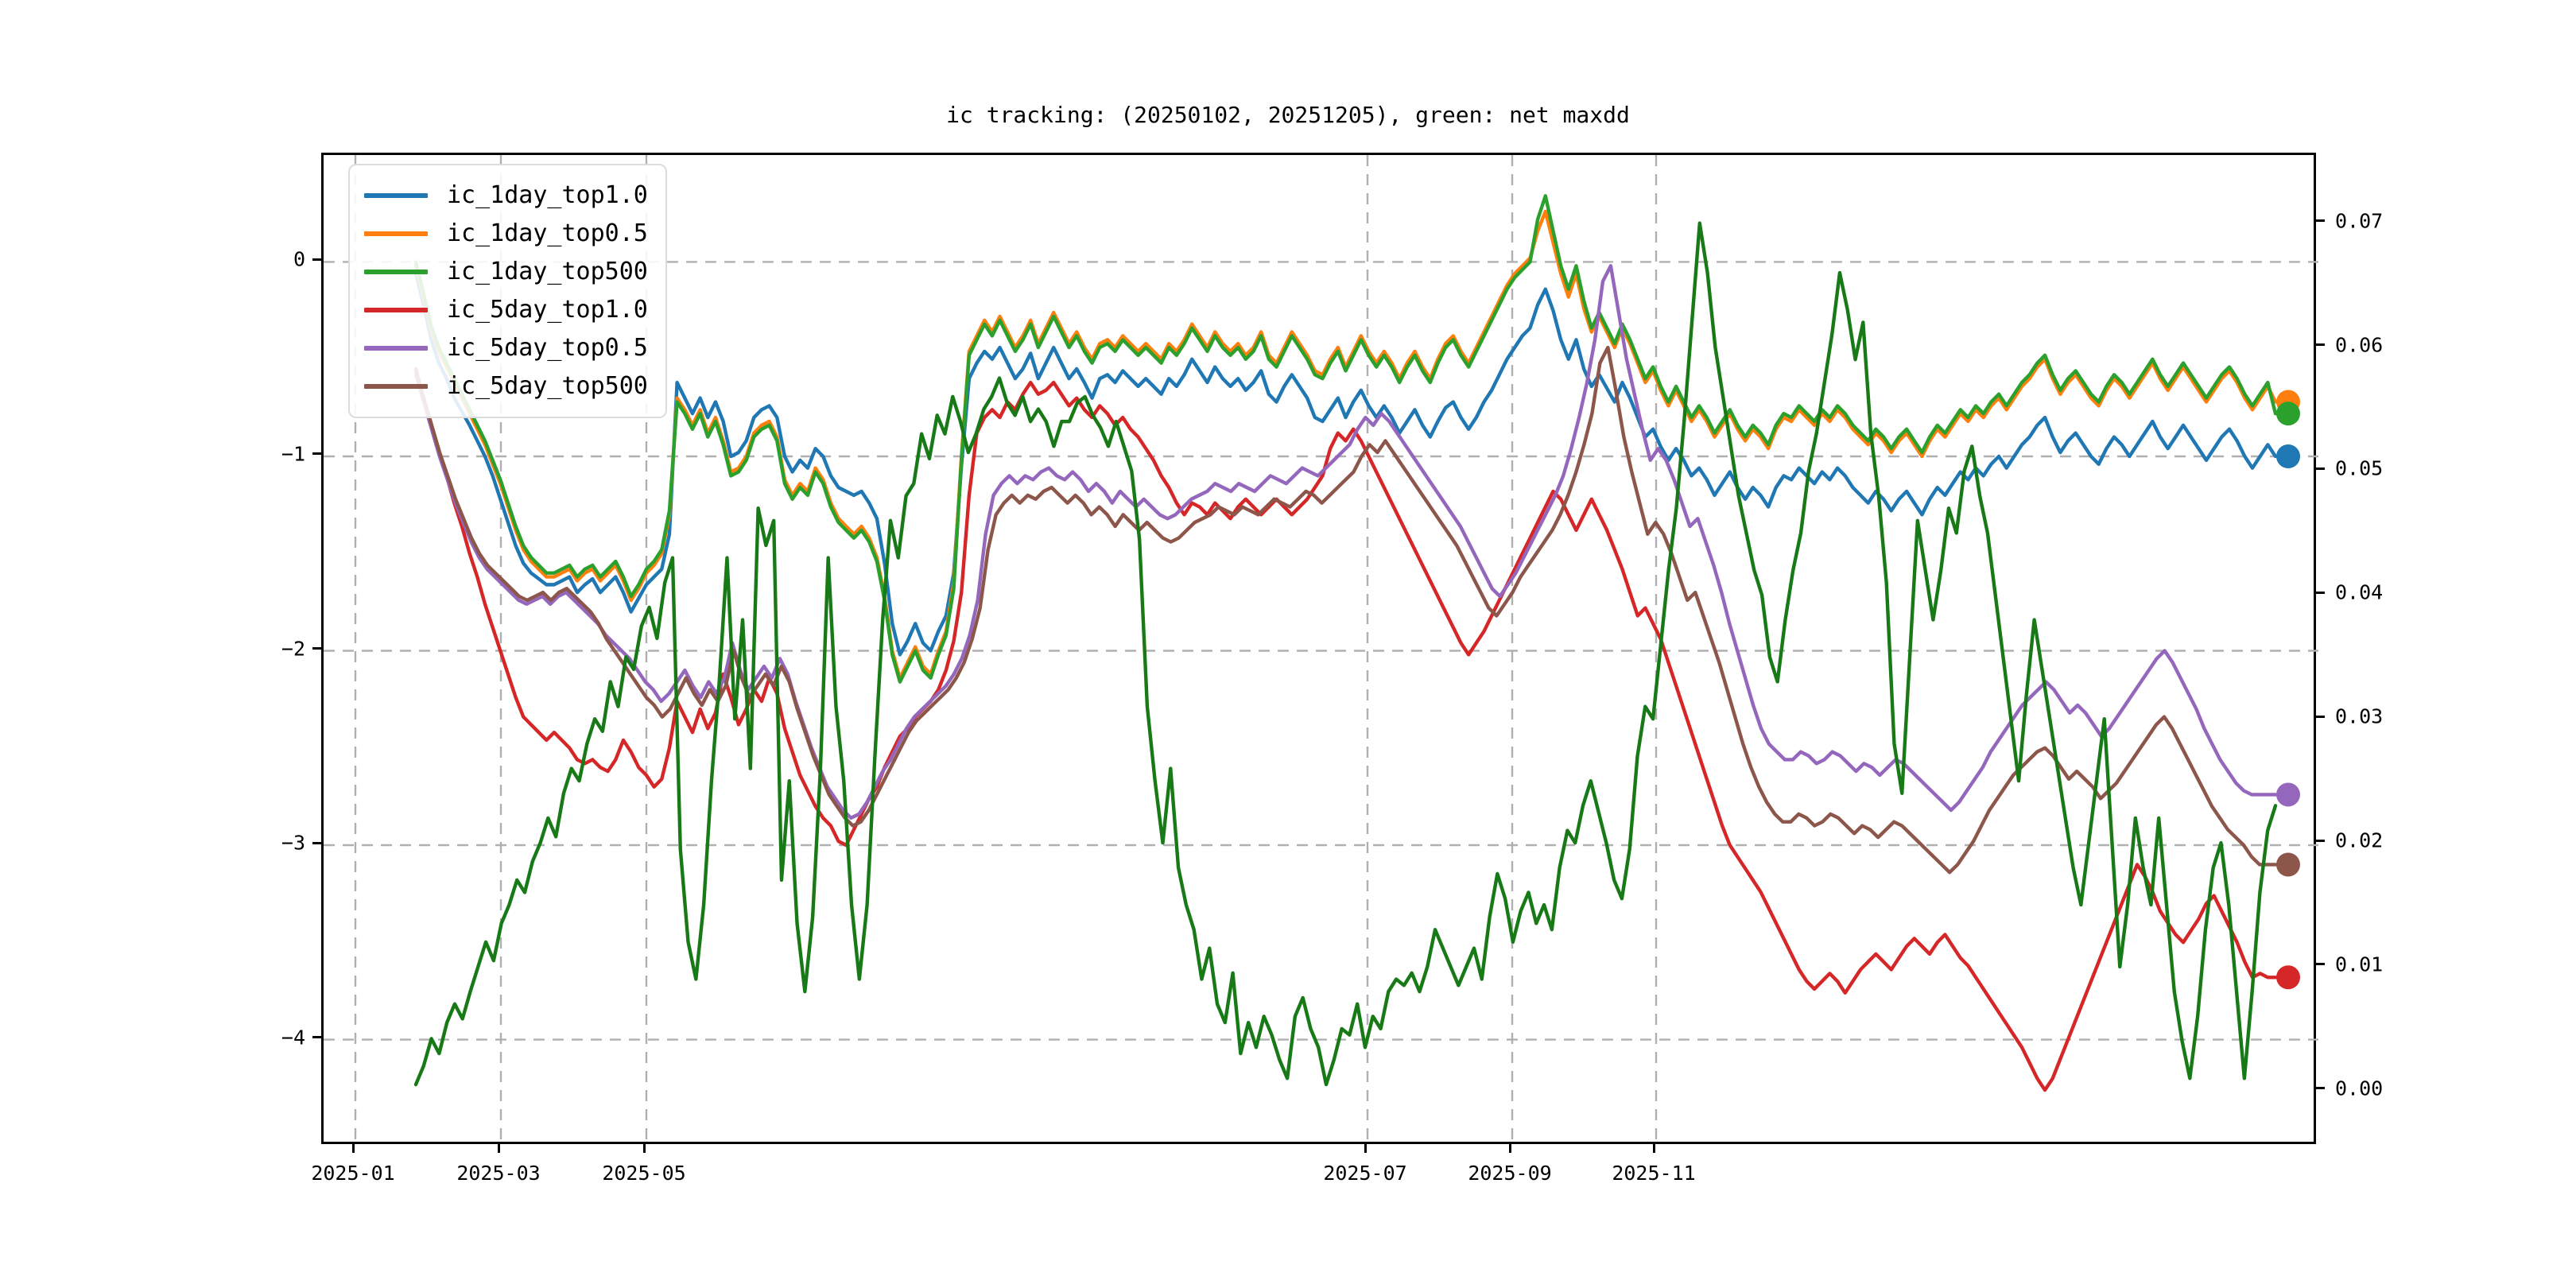 The height and width of the screenshot is (1288, 2576). What do you see at coordinates (1654, 1173) in the screenshot?
I see `x-axis-tick-label: 2025-11` at bounding box center [1654, 1173].